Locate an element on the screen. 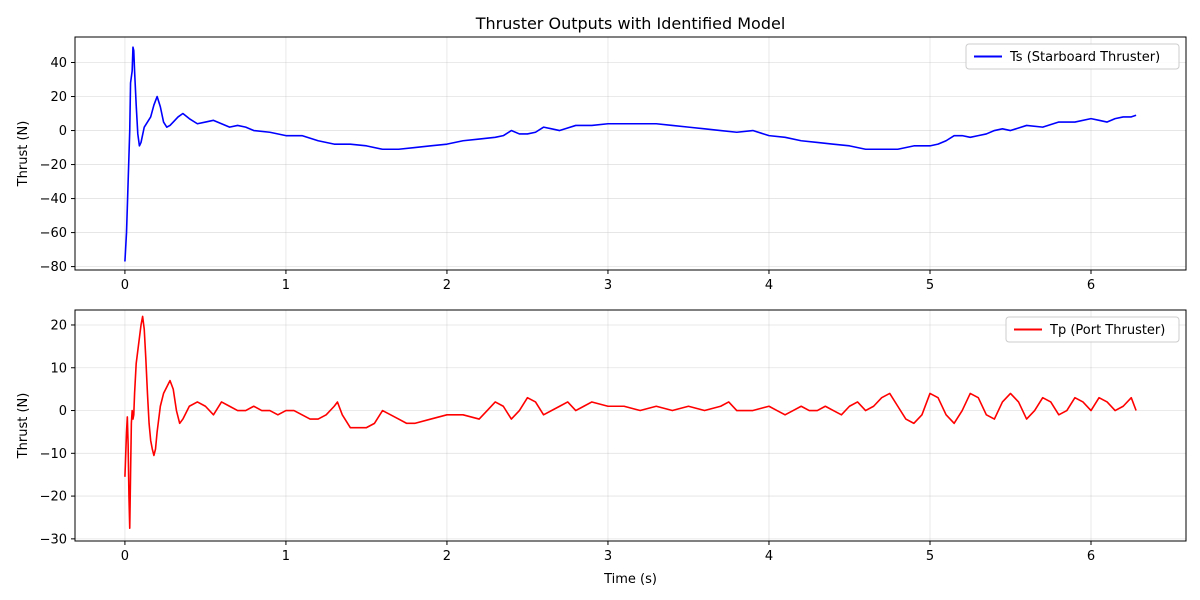 This screenshot has height=600, width=1200. legend-label: Ts (Starboard Thruster) is located at coordinates (1084, 57).